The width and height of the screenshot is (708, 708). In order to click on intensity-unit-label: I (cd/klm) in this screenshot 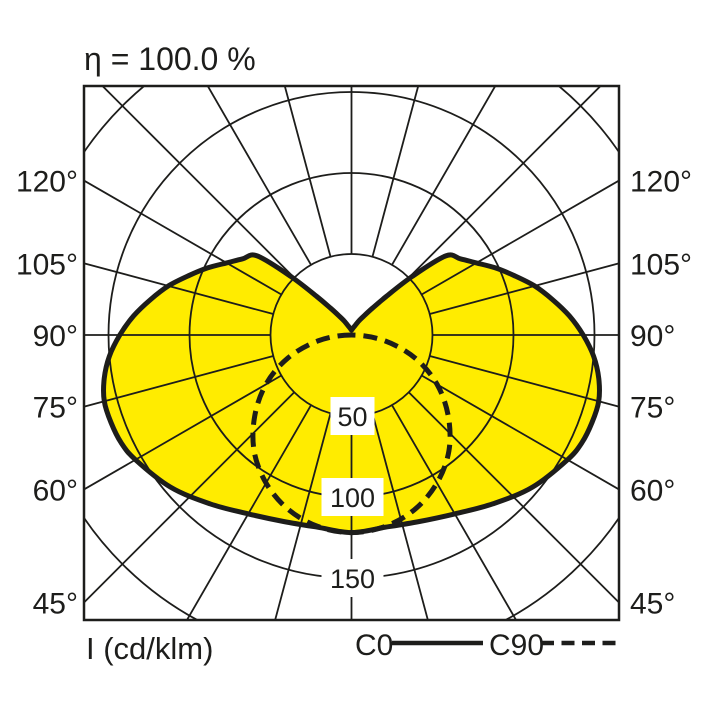, I will do `click(149, 648)`.